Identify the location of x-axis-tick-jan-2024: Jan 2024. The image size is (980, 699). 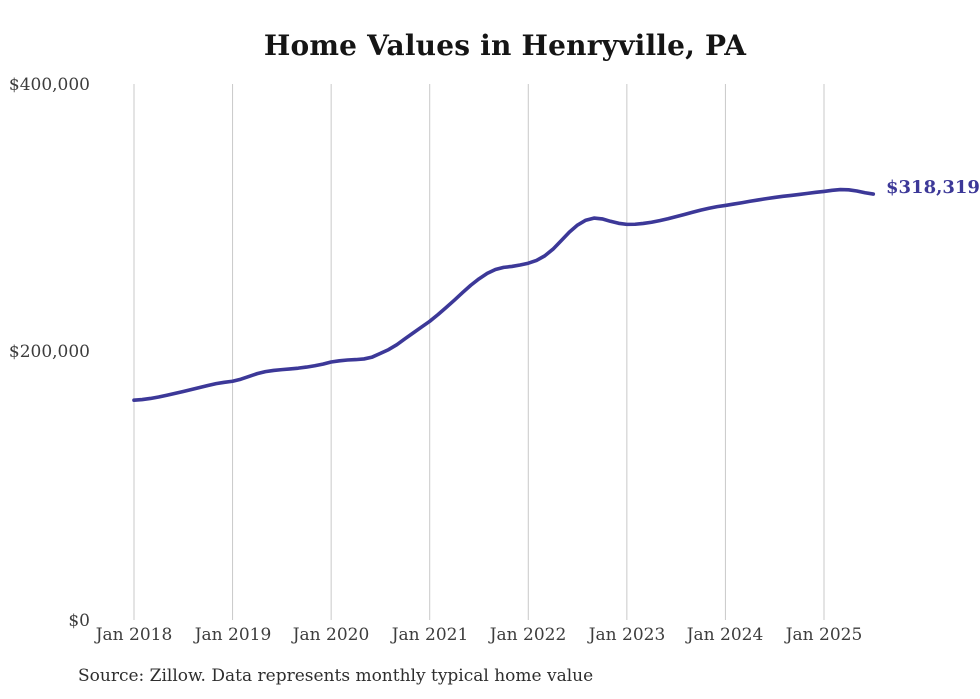
(725, 635).